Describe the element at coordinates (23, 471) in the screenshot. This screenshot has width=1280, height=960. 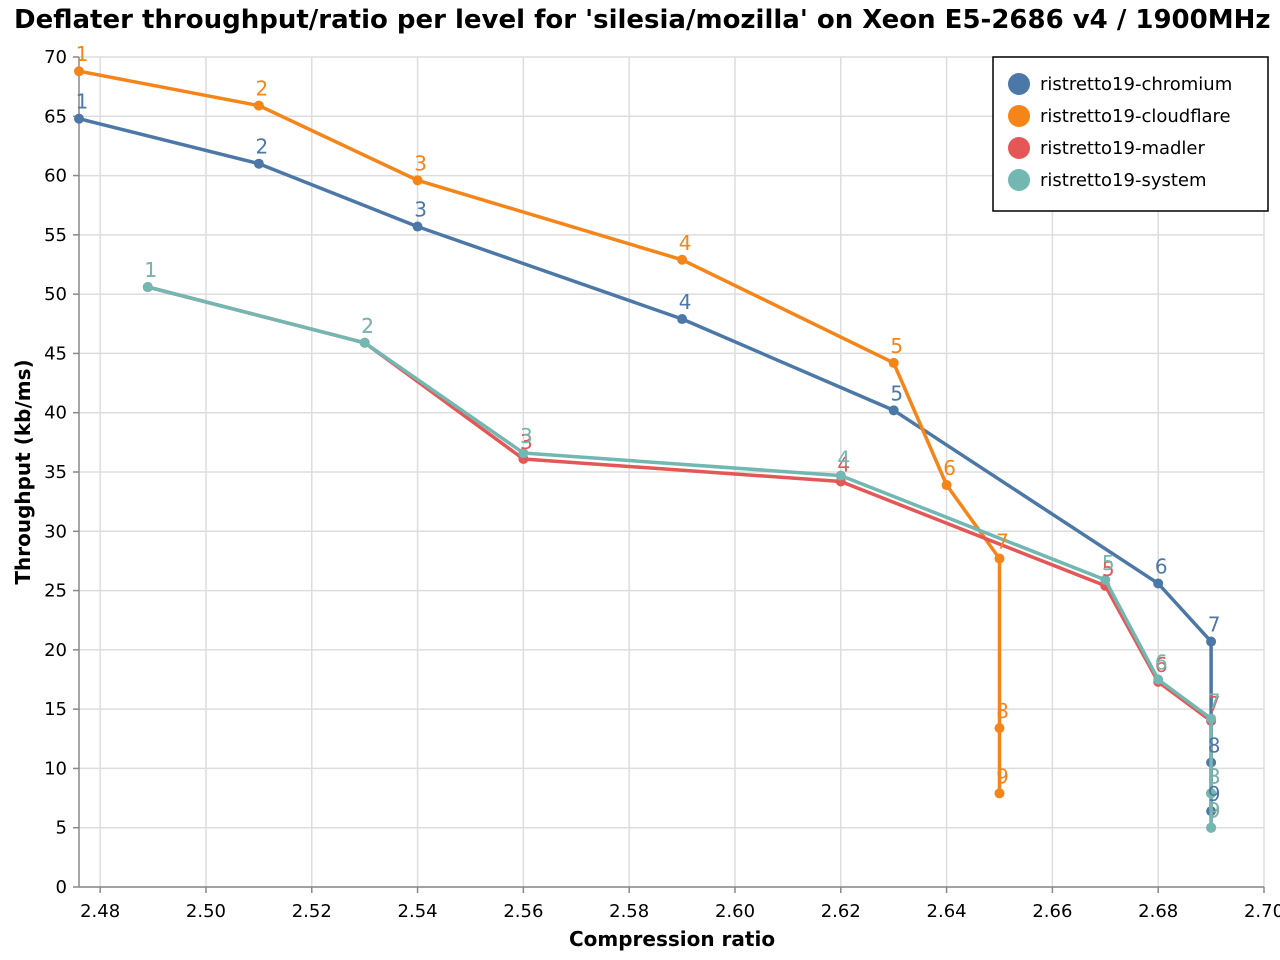
I see `y-axis-title: Throughput (kb/ms)` at that location.